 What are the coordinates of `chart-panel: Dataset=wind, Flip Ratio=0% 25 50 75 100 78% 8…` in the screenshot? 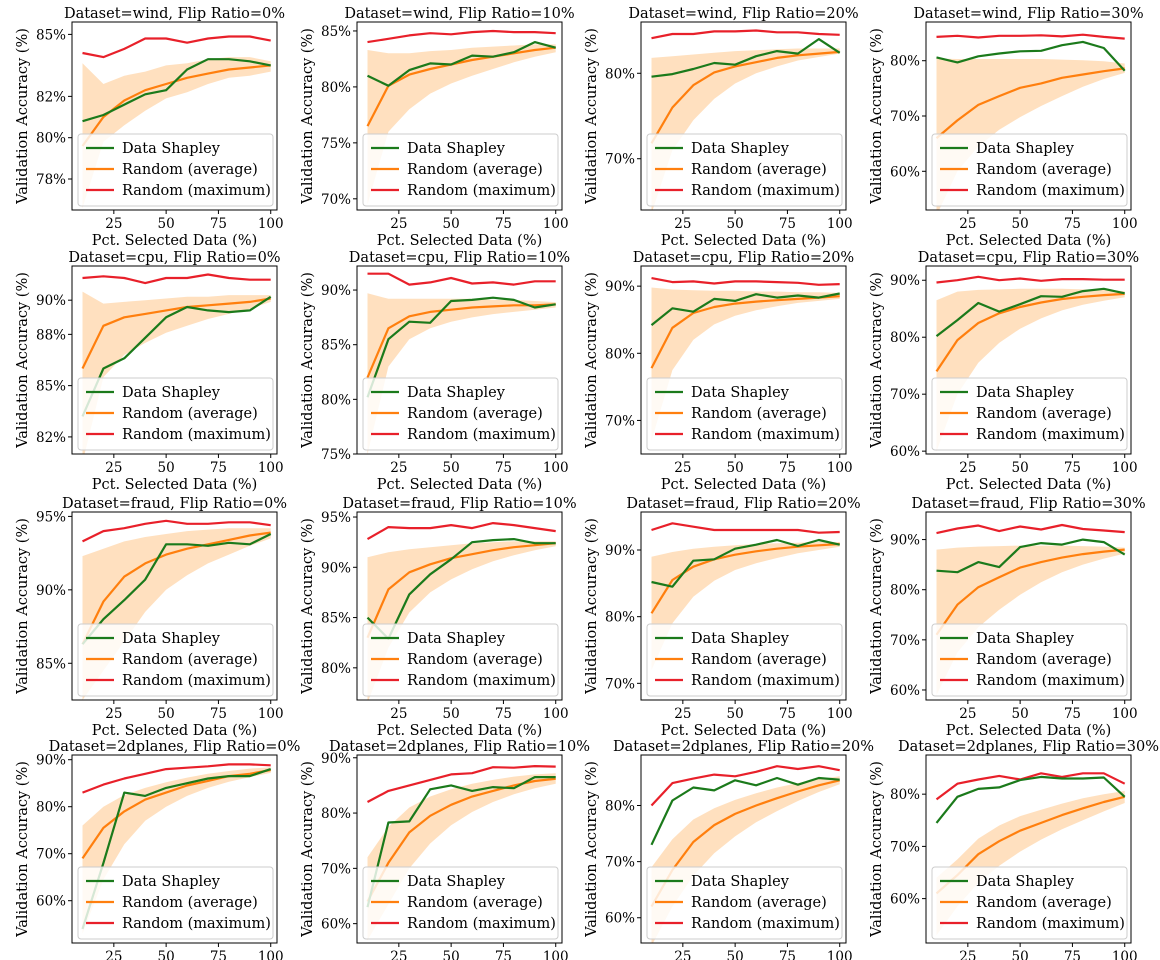 It's located at (150, 127).